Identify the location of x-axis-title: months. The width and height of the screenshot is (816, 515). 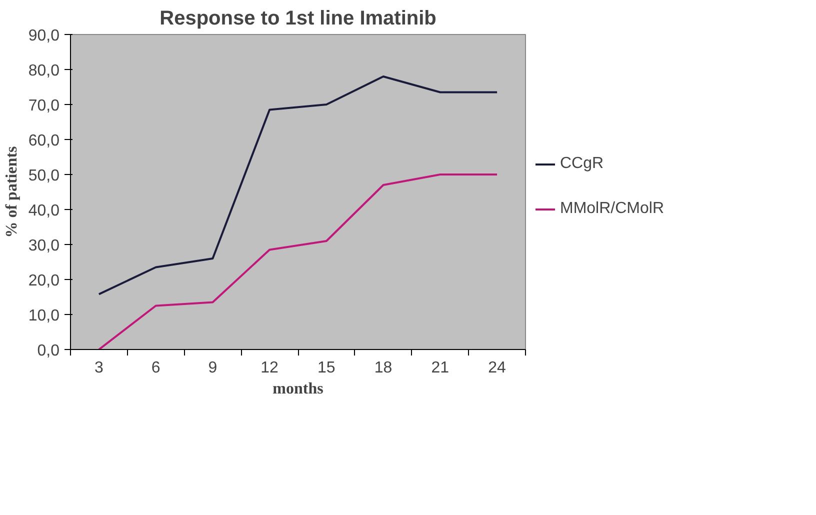
(298, 389).